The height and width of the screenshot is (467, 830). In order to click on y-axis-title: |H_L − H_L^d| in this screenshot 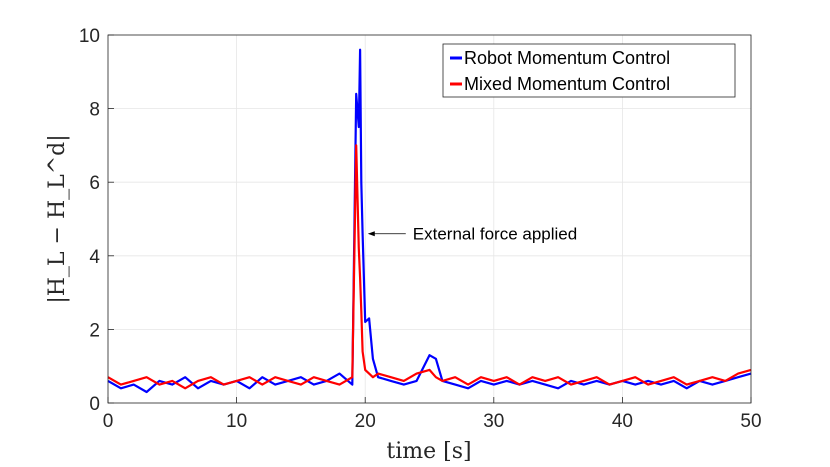, I will do `click(57, 218)`.